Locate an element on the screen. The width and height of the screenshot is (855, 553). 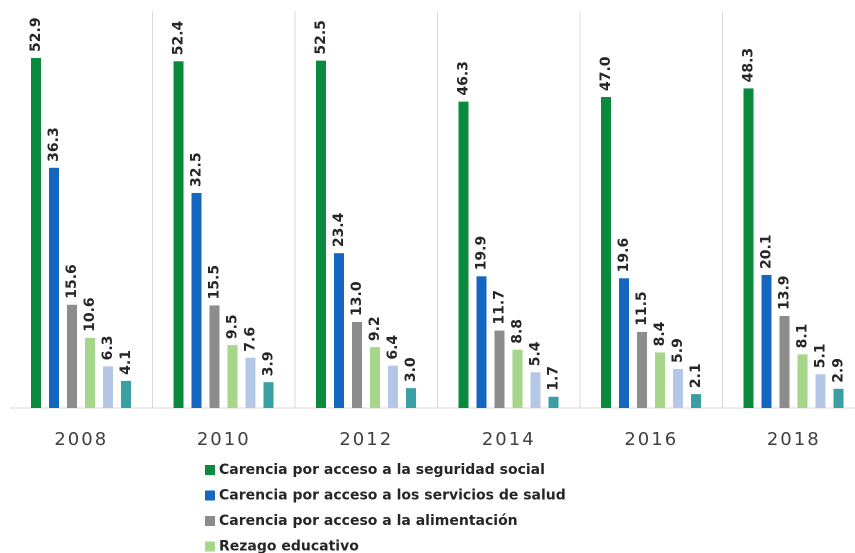
data-label: 46.3 is located at coordinates (464, 78).